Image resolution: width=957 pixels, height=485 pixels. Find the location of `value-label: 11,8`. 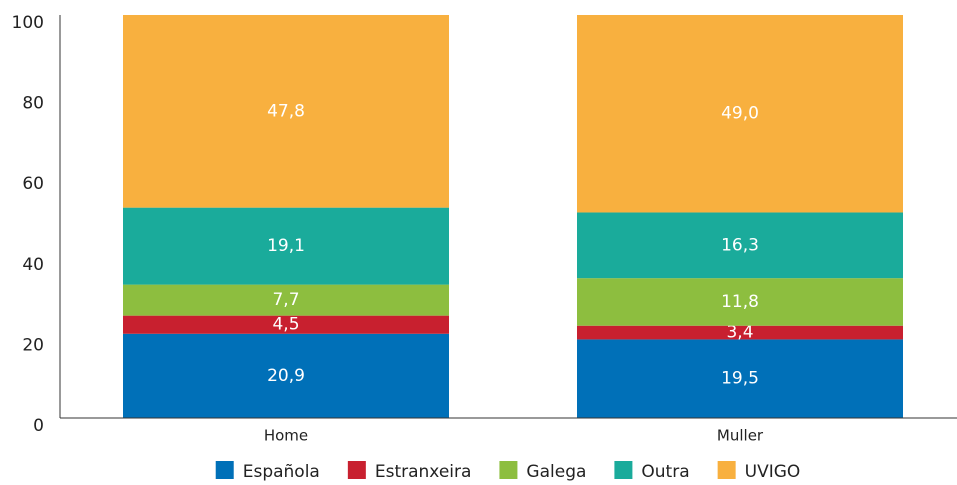

value-label: 11,8 is located at coordinates (740, 302).